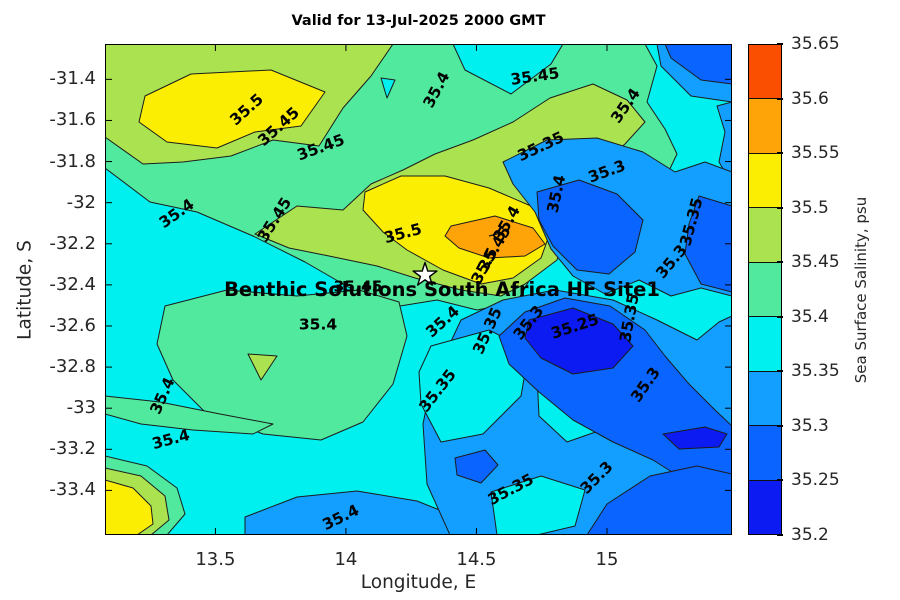  Describe the element at coordinates (81, 408) in the screenshot. I see `y-tick-label: -33` at that location.